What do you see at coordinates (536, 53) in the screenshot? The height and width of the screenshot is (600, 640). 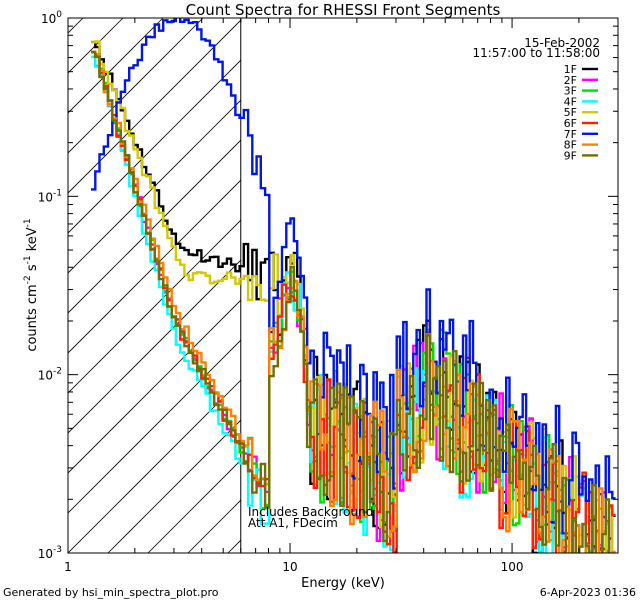 I see `legend-time-range: 11:57:00 to 11:58:00` at bounding box center [536, 53].